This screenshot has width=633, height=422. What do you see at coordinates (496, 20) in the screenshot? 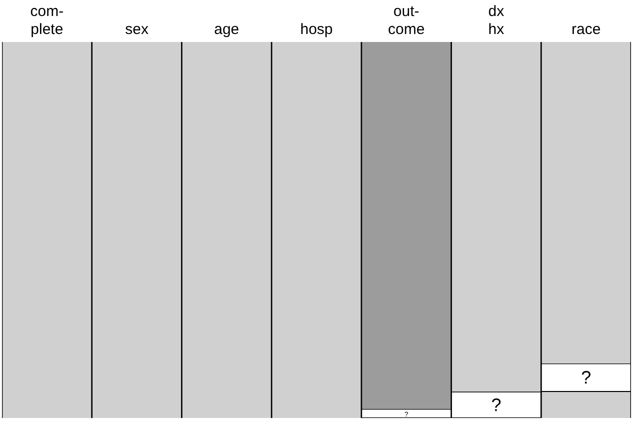
I see `x-tick-label: dx hx` at bounding box center [496, 20].